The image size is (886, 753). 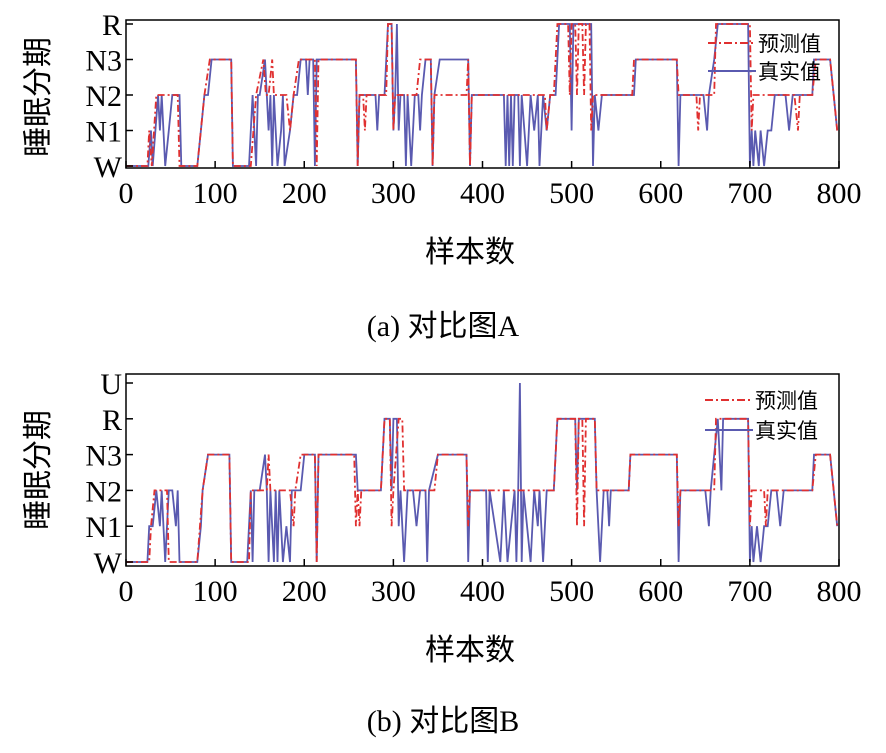 I want to click on x-ticks-b: 0 100 200 300 400 500 600 700 800, so click(x=490, y=583).